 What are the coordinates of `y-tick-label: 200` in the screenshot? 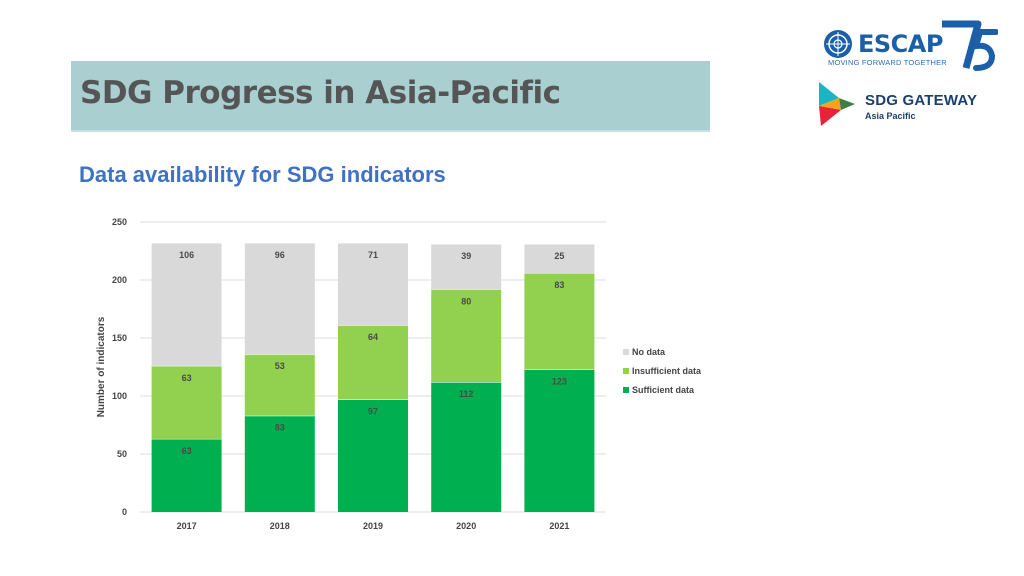 It's located at (119, 280).